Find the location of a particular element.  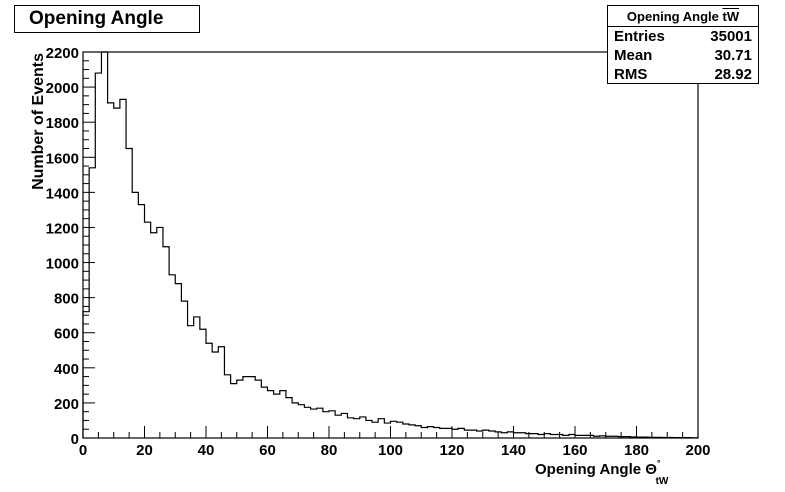

x-axis-label: Opening Angle Θ° tW is located at coordinates (602, 472).